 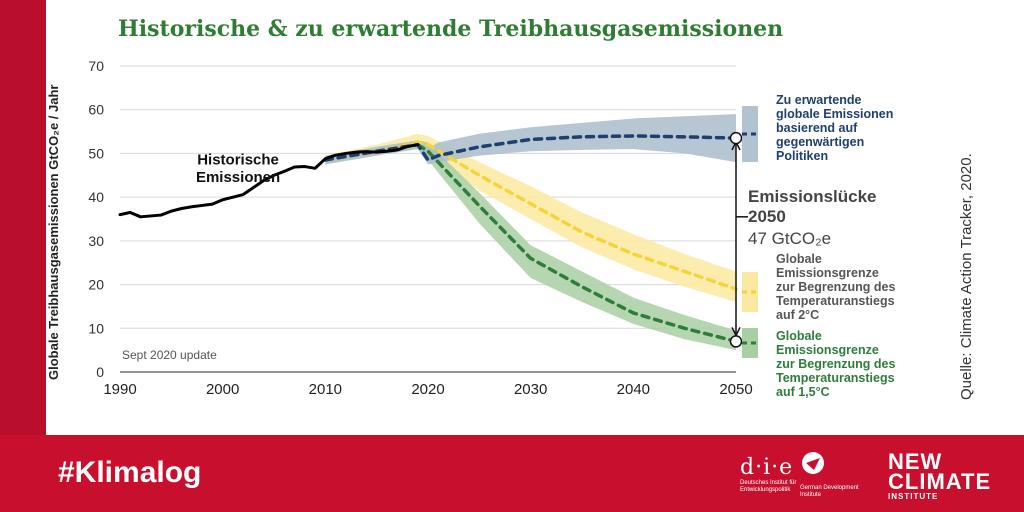 What do you see at coordinates (767, 467) in the screenshot?
I see `die-logo-mark: d·i·e` at bounding box center [767, 467].